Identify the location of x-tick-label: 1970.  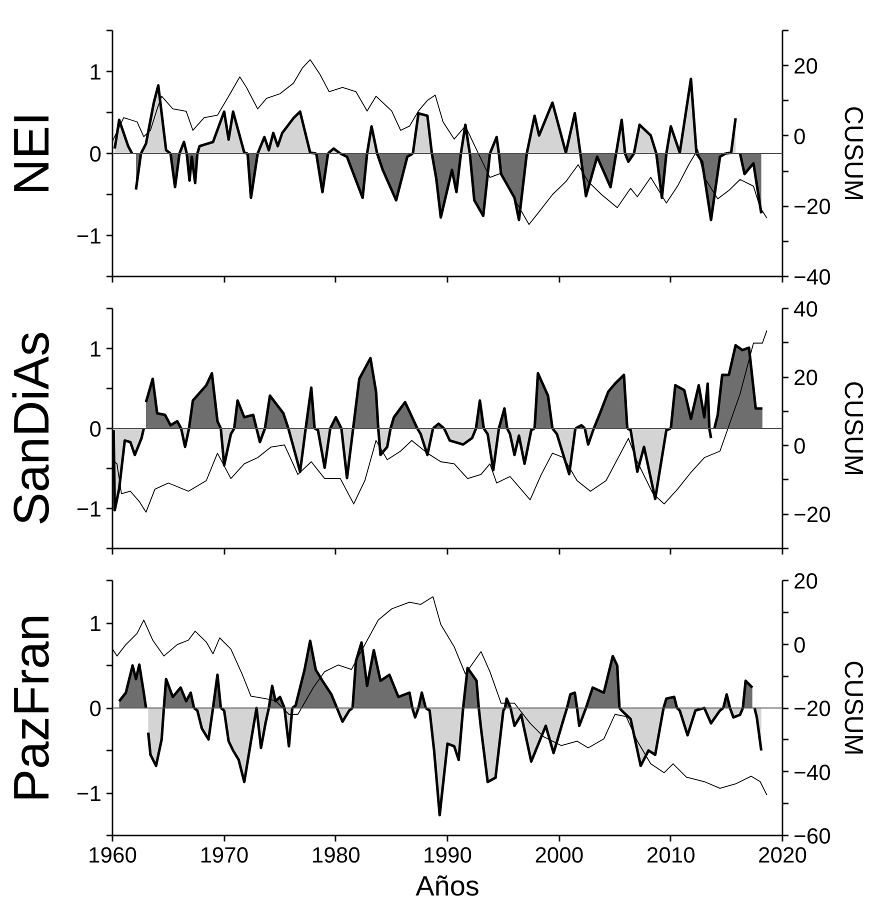
(224, 855).